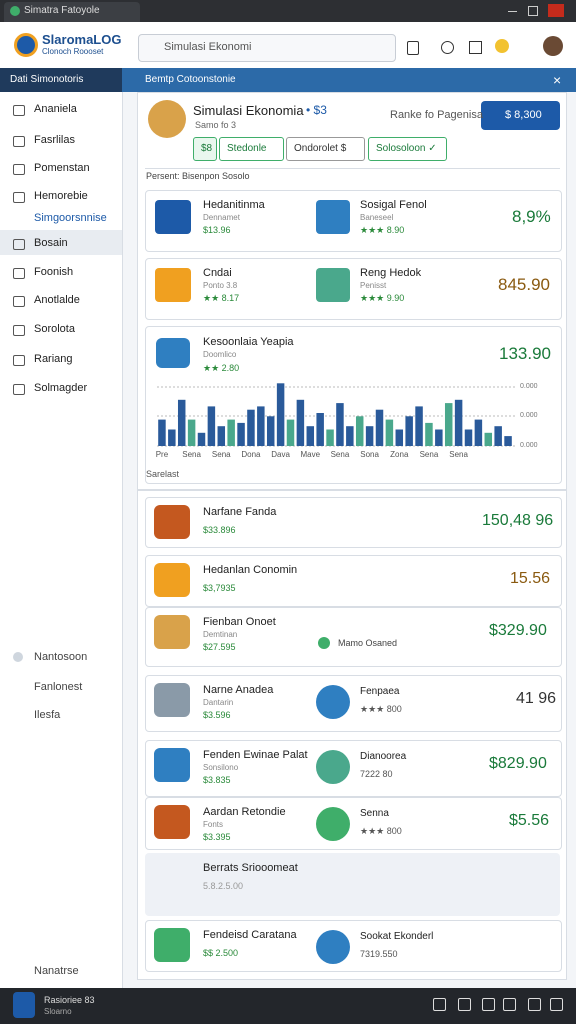 This screenshot has height=1024, width=576. I want to click on taskbar-logo, so click(24, 1005).